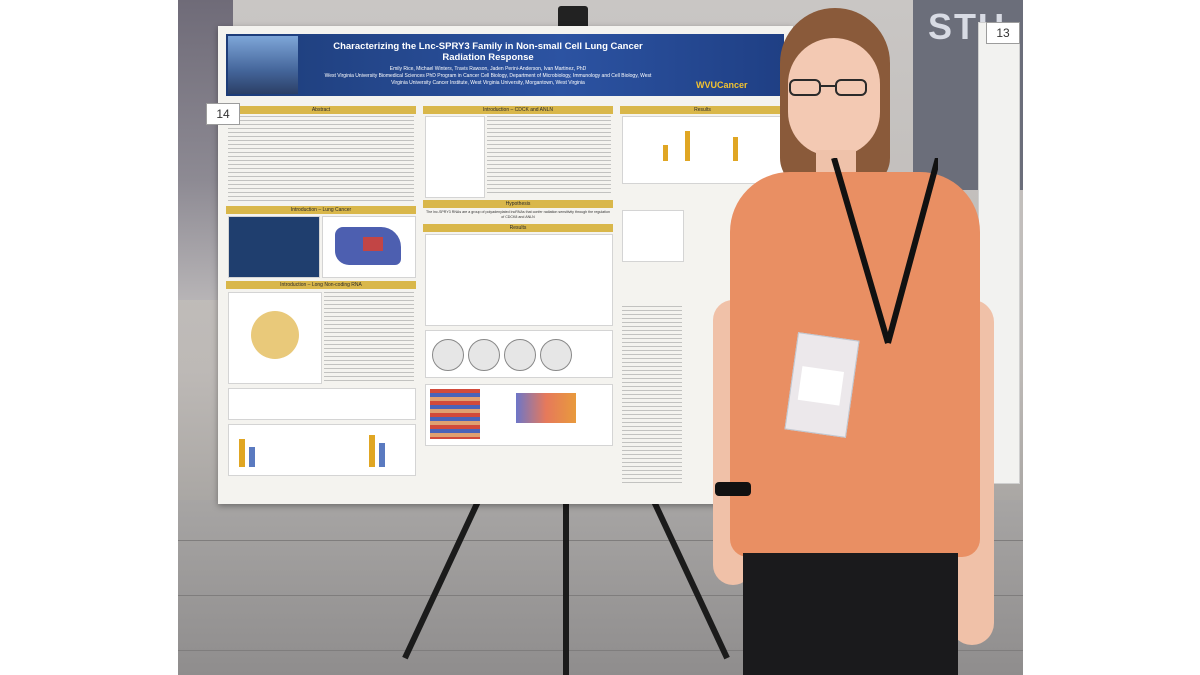 The image size is (1200, 675). What do you see at coordinates (369, 337) in the screenshot?
I see `lncrna-text` at bounding box center [369, 337].